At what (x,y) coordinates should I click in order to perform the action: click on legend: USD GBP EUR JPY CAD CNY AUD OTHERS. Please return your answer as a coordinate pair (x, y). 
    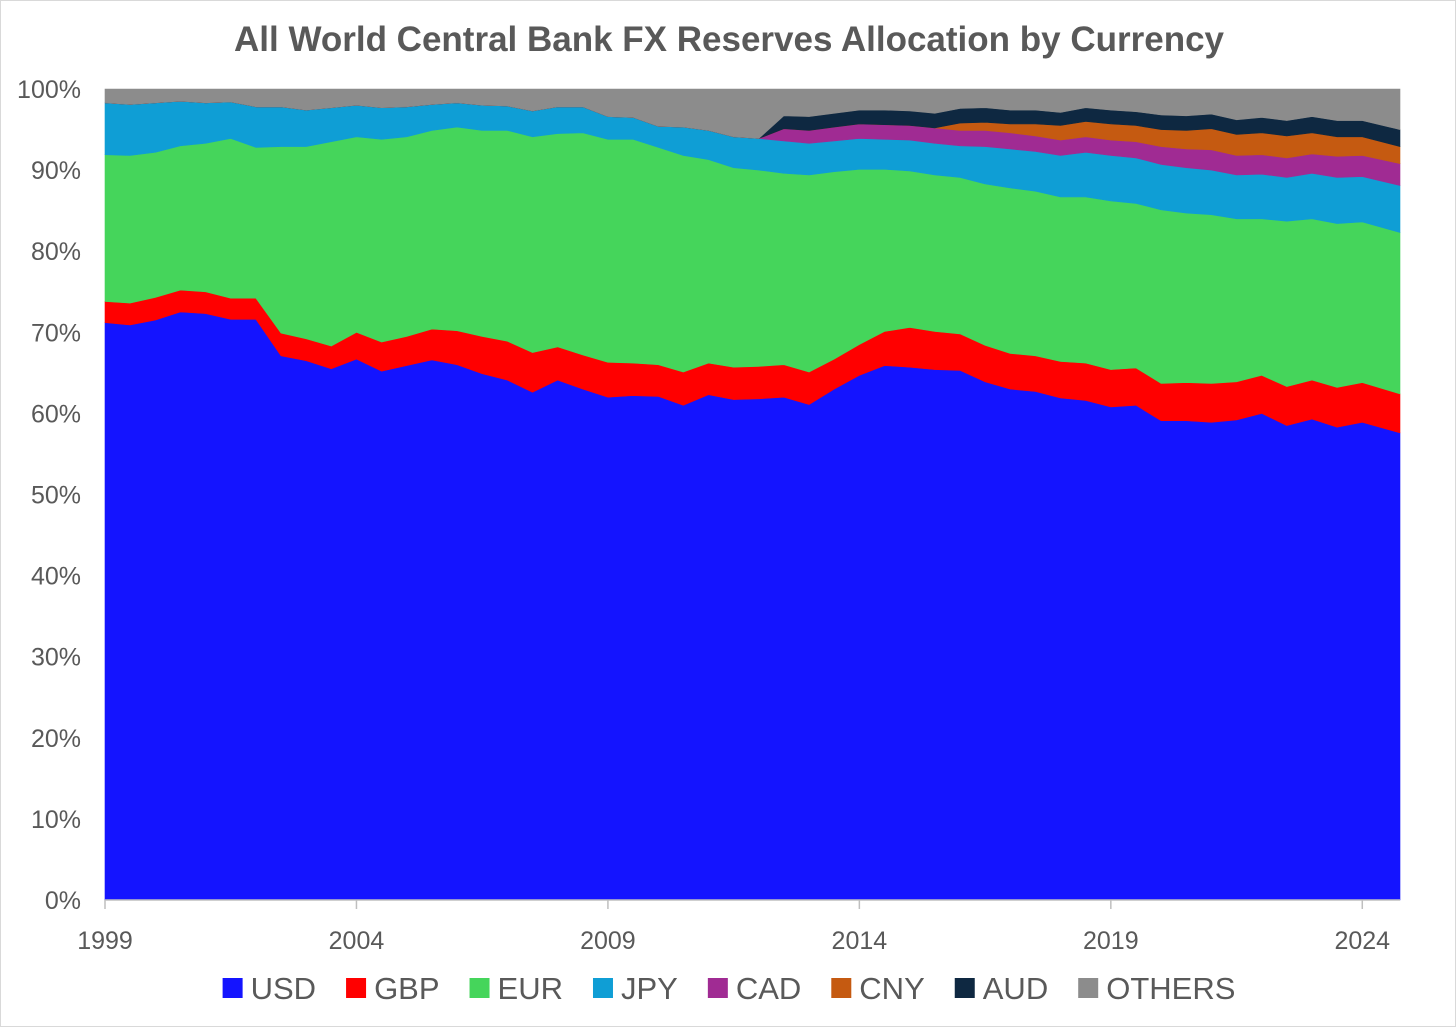
    Looking at the image, I should click on (728, 988).